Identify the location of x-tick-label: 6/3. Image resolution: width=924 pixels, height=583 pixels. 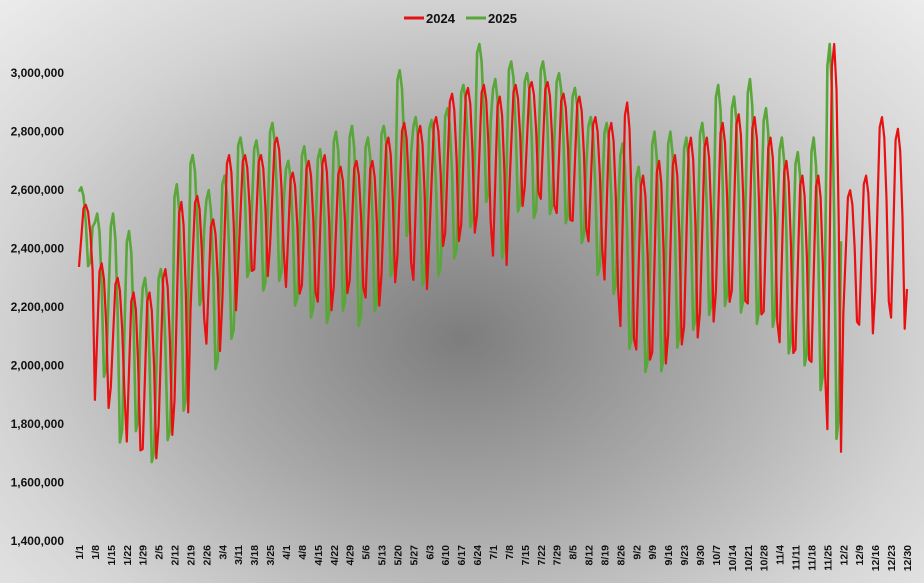
(430, 552).